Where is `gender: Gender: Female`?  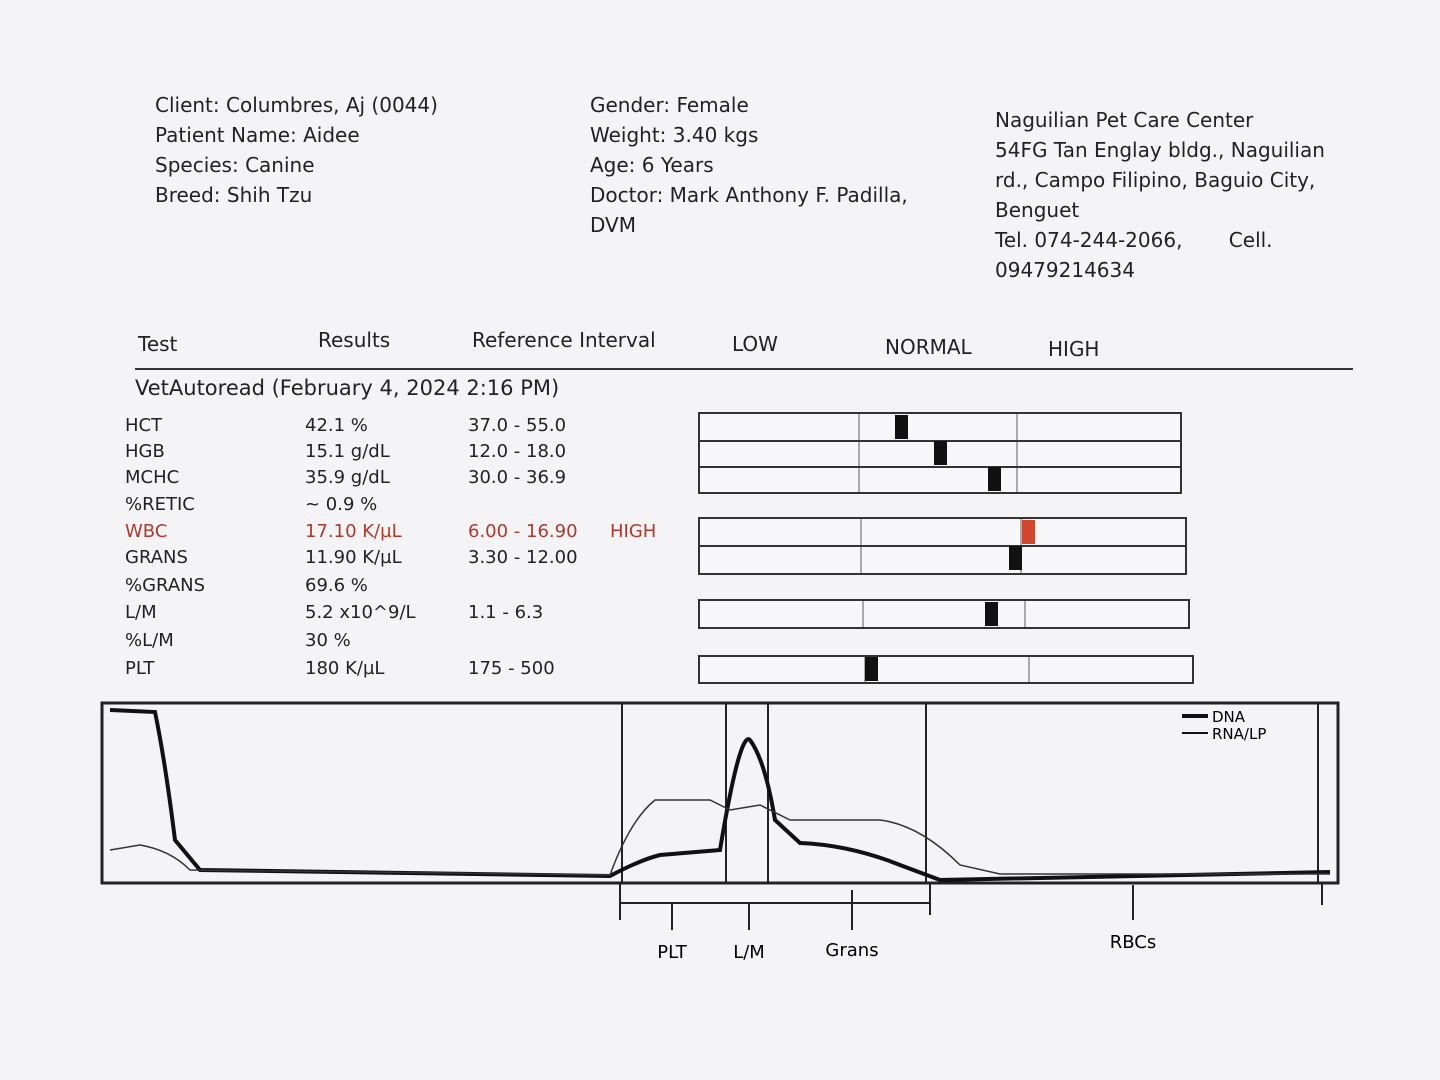 gender: Gender: Female is located at coordinates (669, 105).